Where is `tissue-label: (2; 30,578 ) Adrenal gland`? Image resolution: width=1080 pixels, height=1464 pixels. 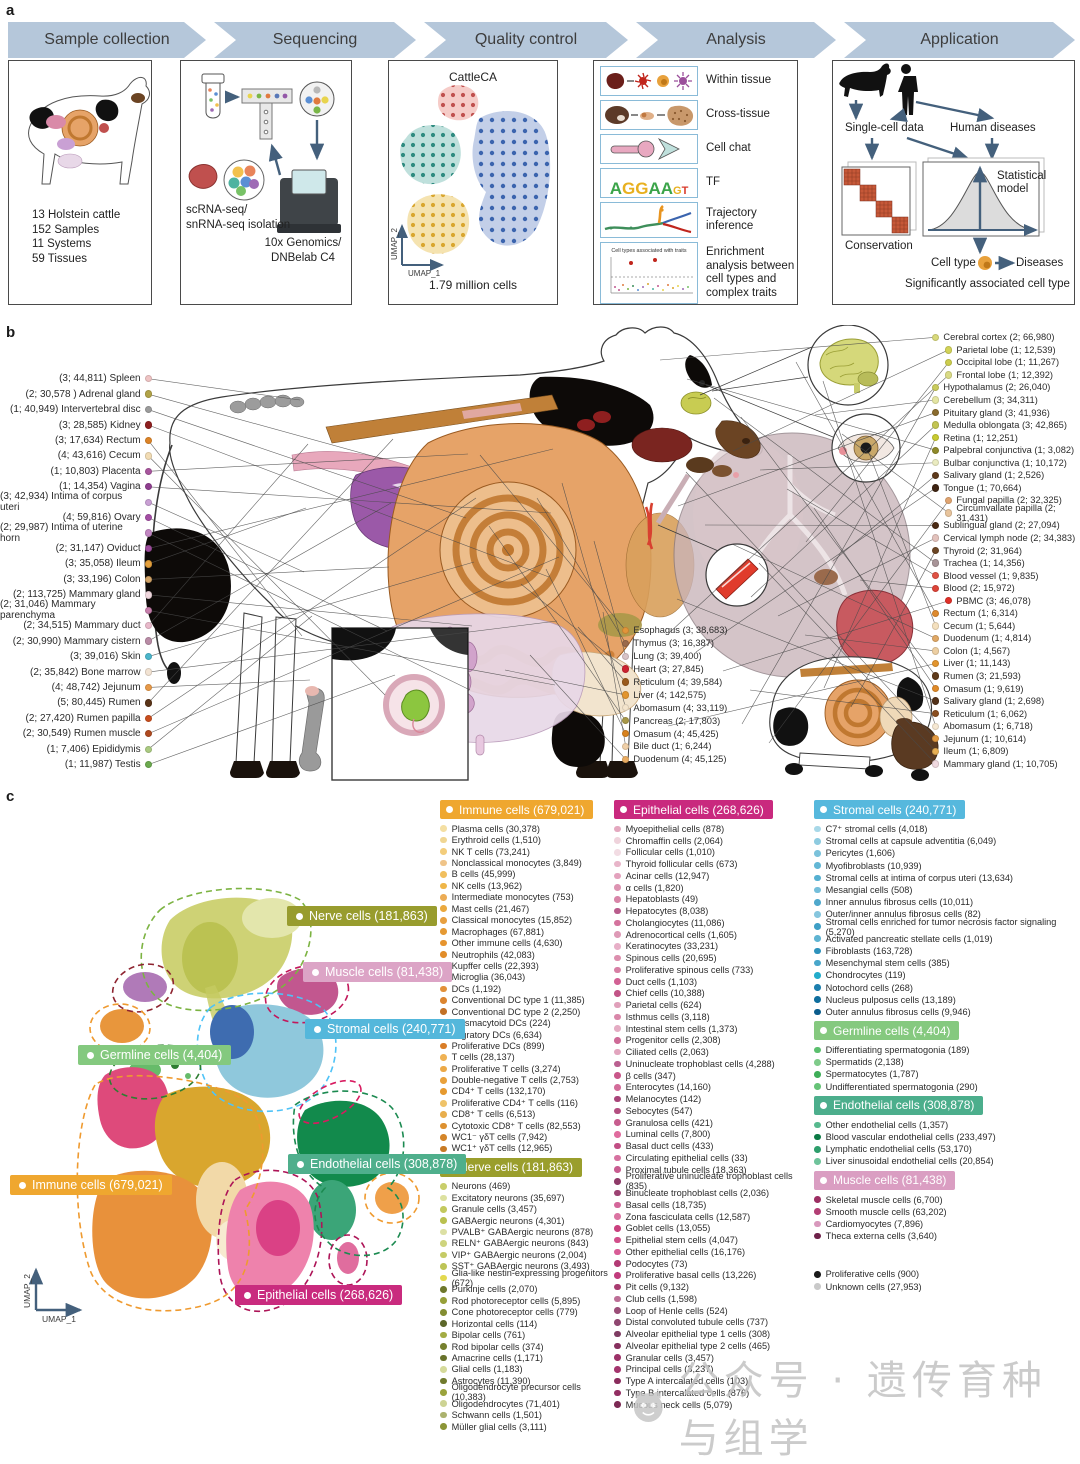
tissue-label: (2; 30,578 ) Adrenal gland is located at coordinates (76, 393).